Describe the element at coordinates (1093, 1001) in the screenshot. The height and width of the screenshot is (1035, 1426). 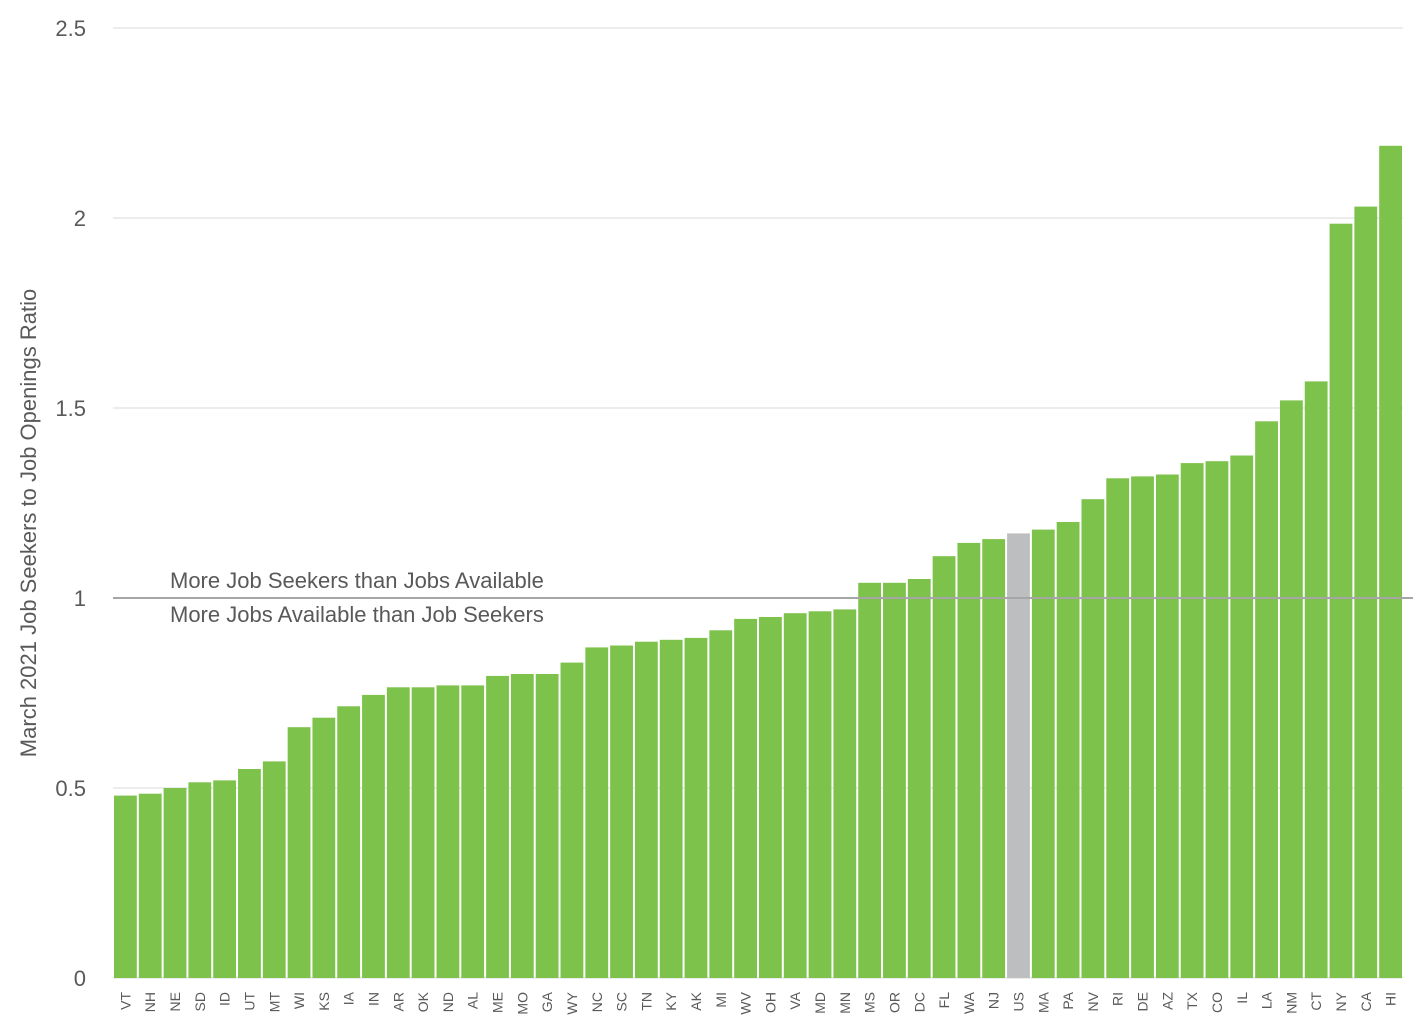
I see `x-tick-label-nv: NV` at that location.